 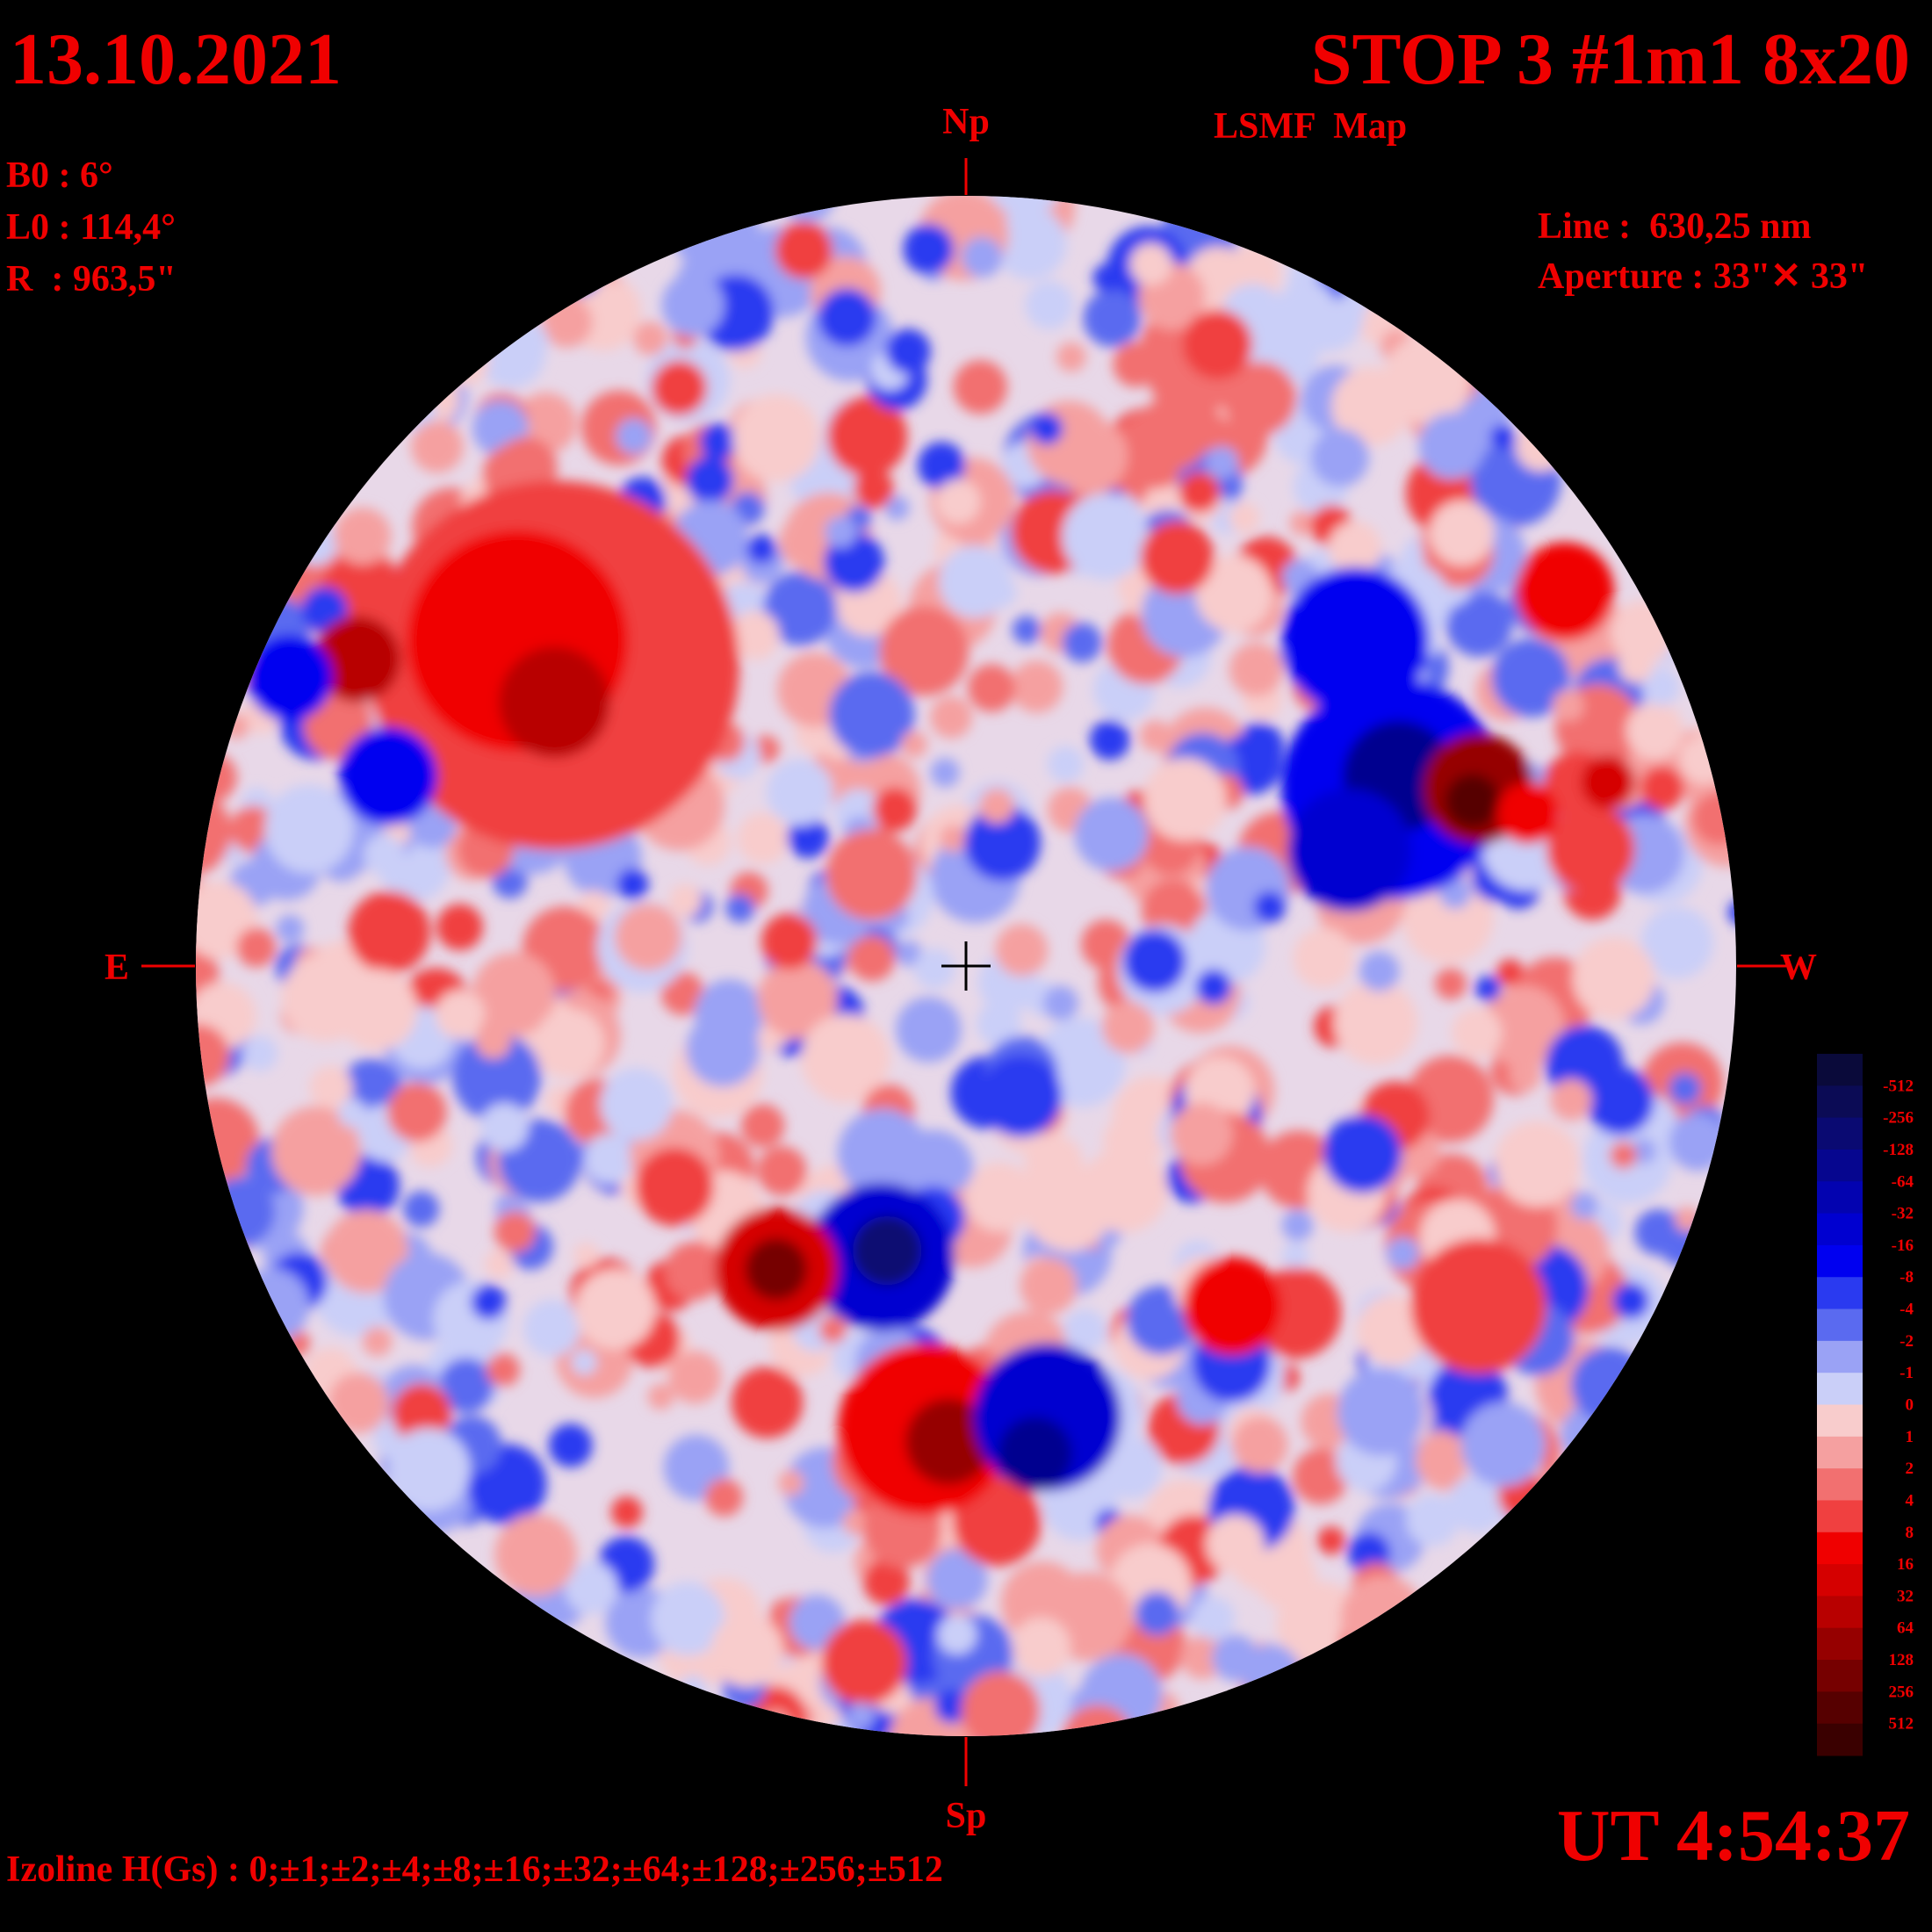 I want to click on colorbar-label: -512, so click(x=1898, y=1086).